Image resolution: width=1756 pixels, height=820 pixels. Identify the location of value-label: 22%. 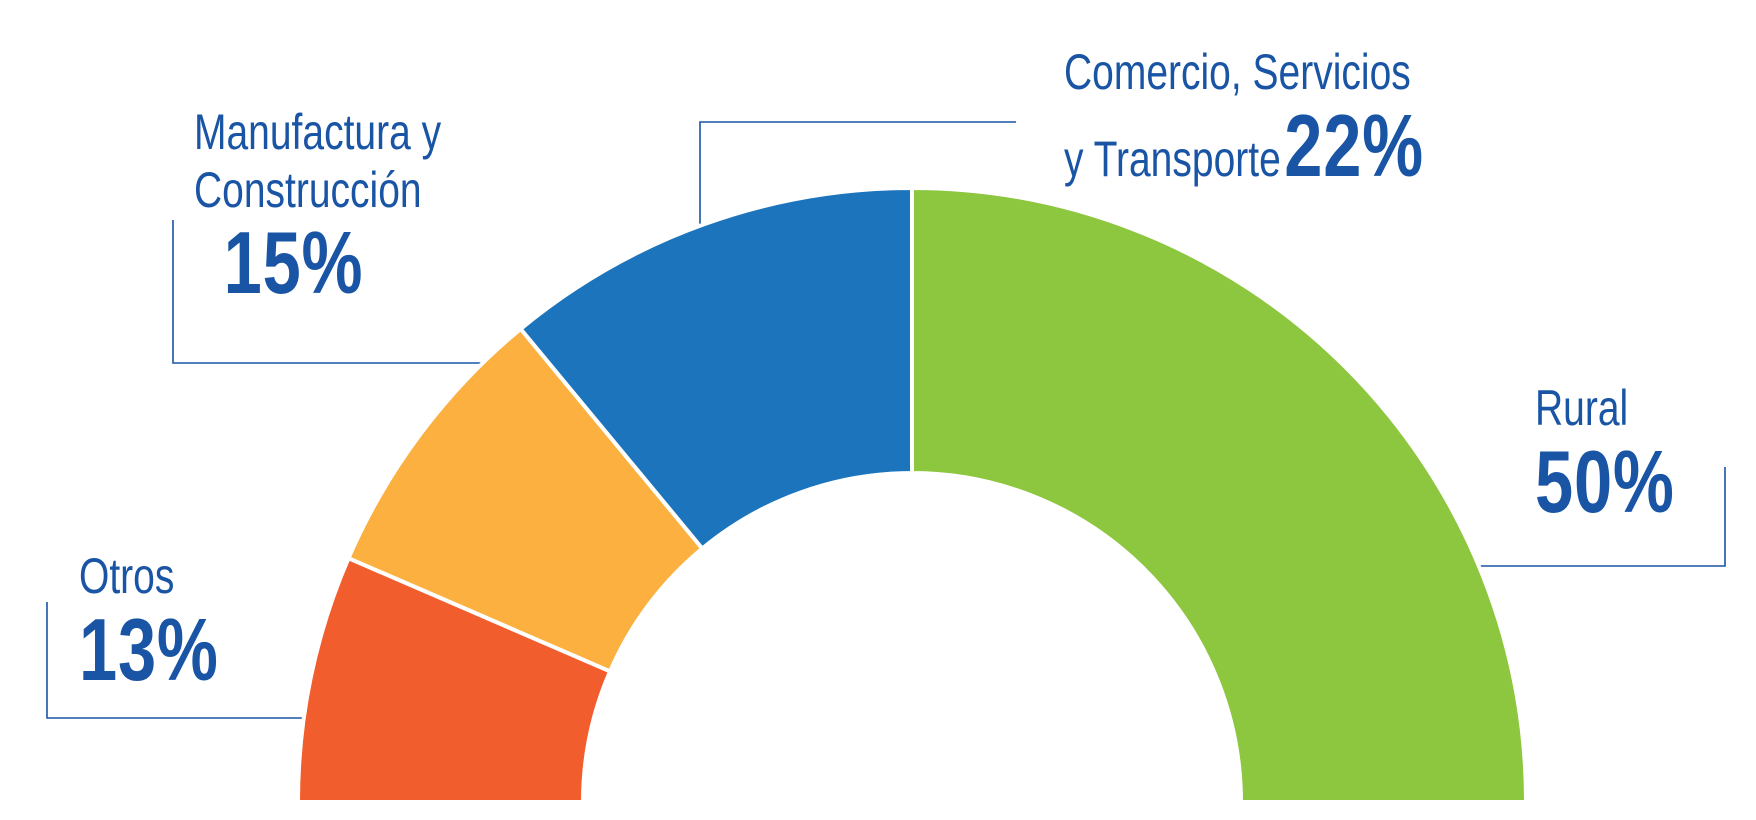
(1354, 145).